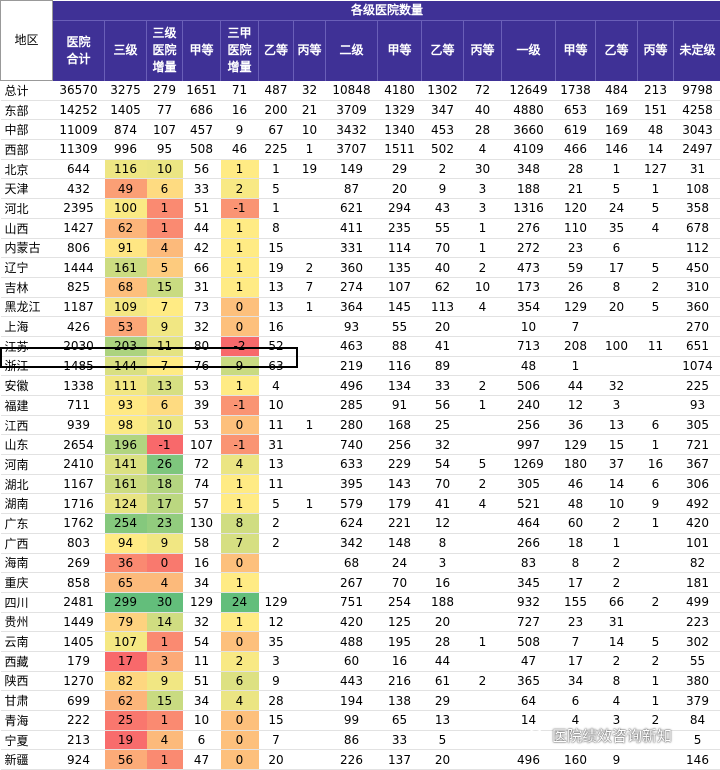  Describe the element at coordinates (126, 366) in the screenshot. I see `value-cell: 144` at that location.